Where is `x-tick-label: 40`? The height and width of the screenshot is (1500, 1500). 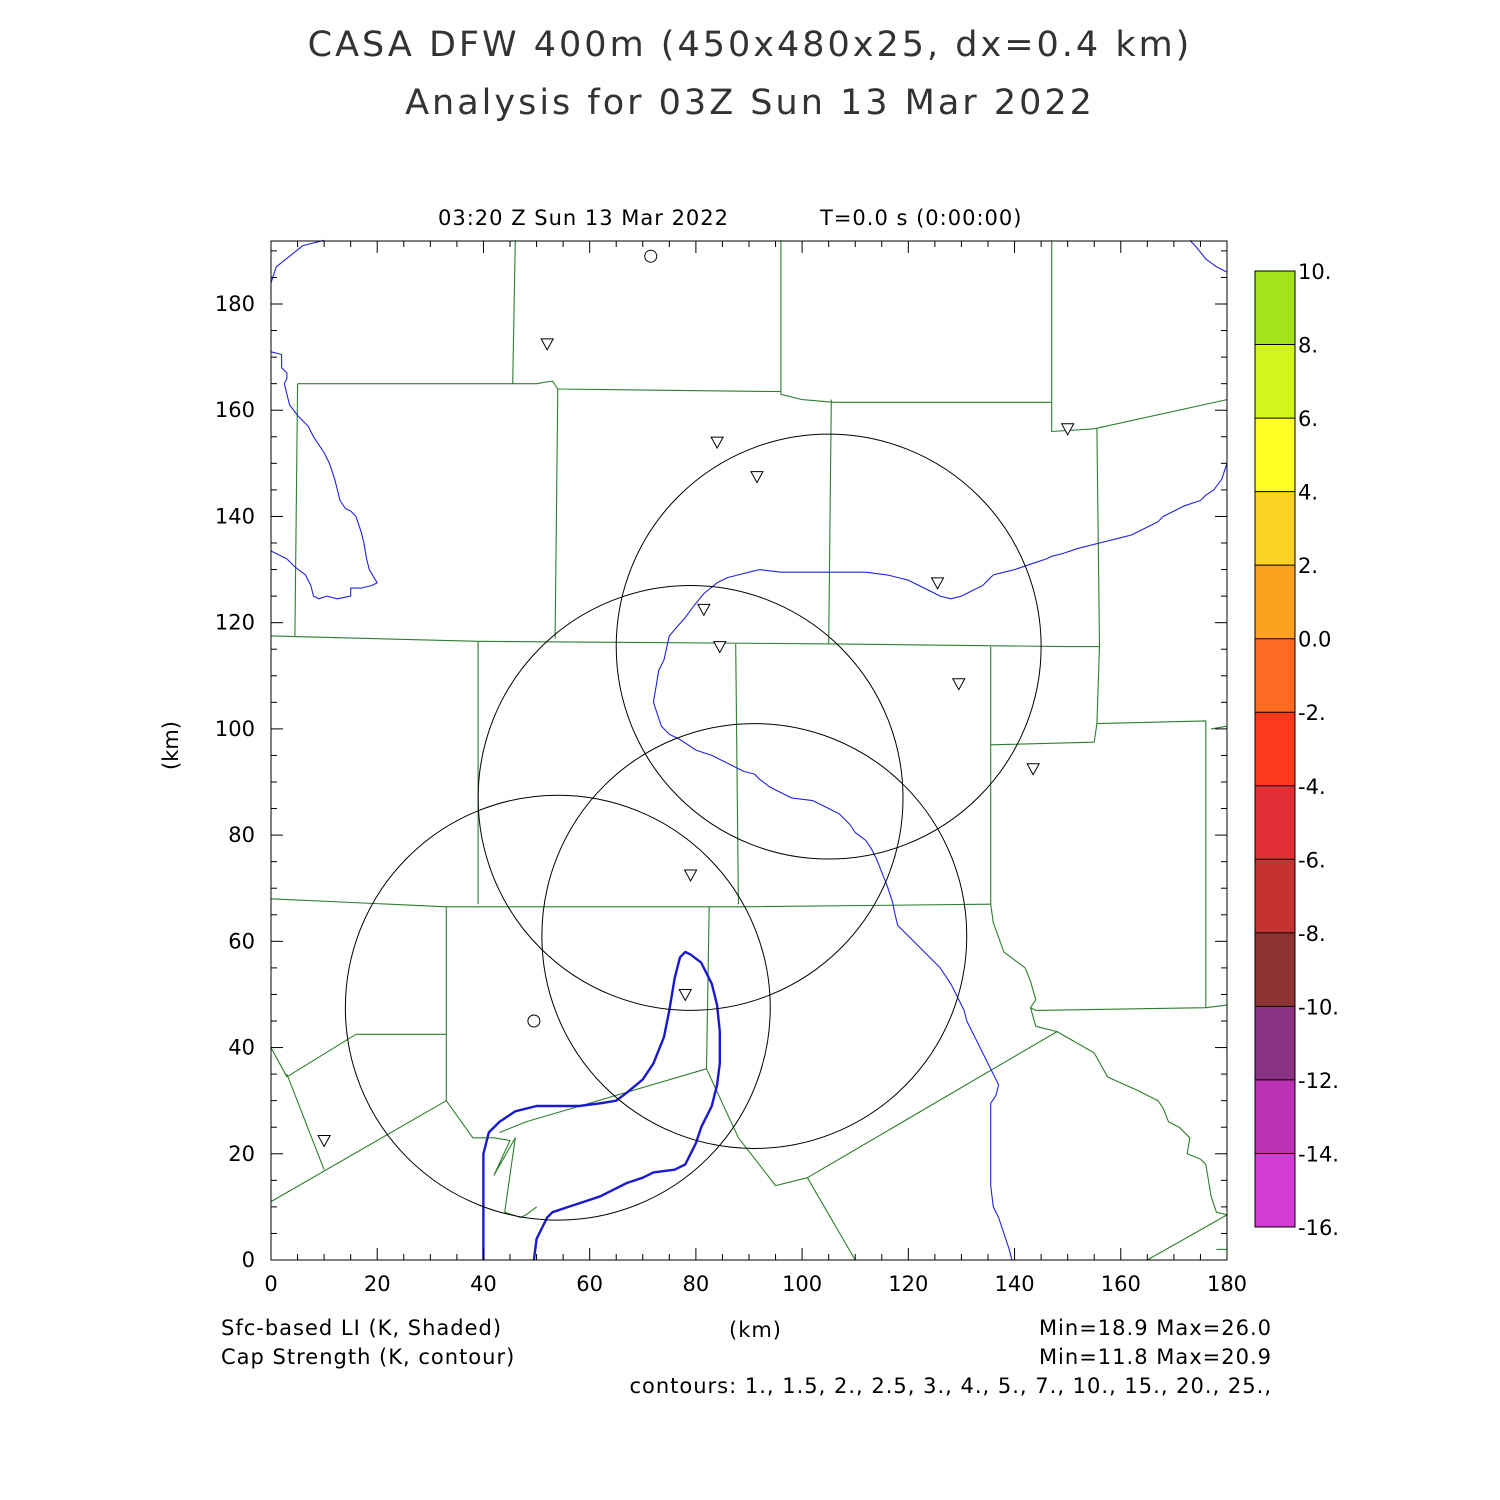
x-tick-label: 40 is located at coordinates (483, 1284).